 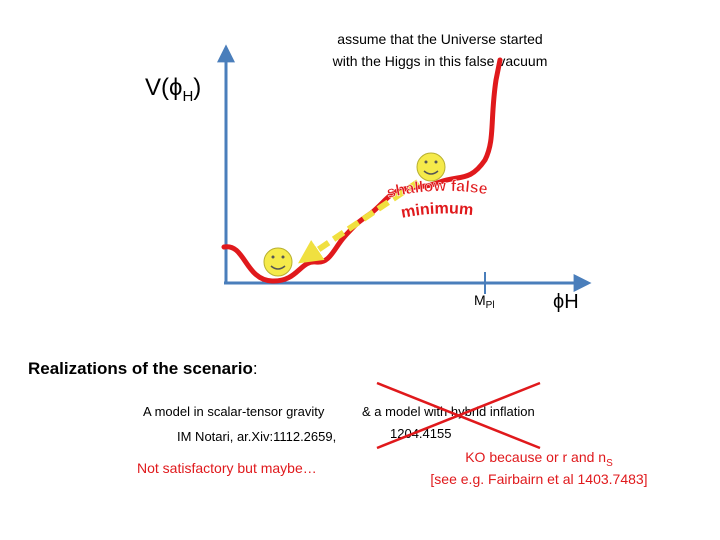 What do you see at coordinates (440, 61) in the screenshot?
I see `annotation: with the Higgs in this false vacuum` at bounding box center [440, 61].